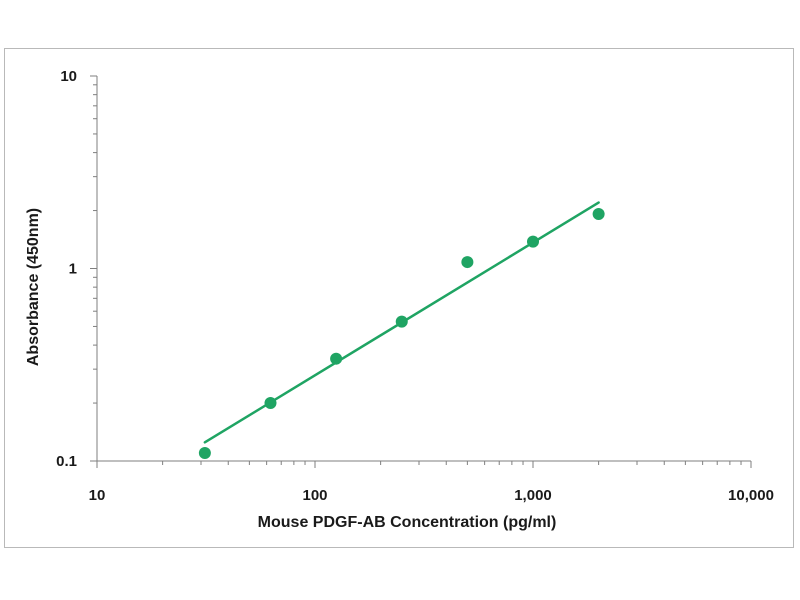 The height and width of the screenshot is (600, 800). Describe the element at coordinates (751, 495) in the screenshot. I see `x-tick-label: 10,000` at that location.